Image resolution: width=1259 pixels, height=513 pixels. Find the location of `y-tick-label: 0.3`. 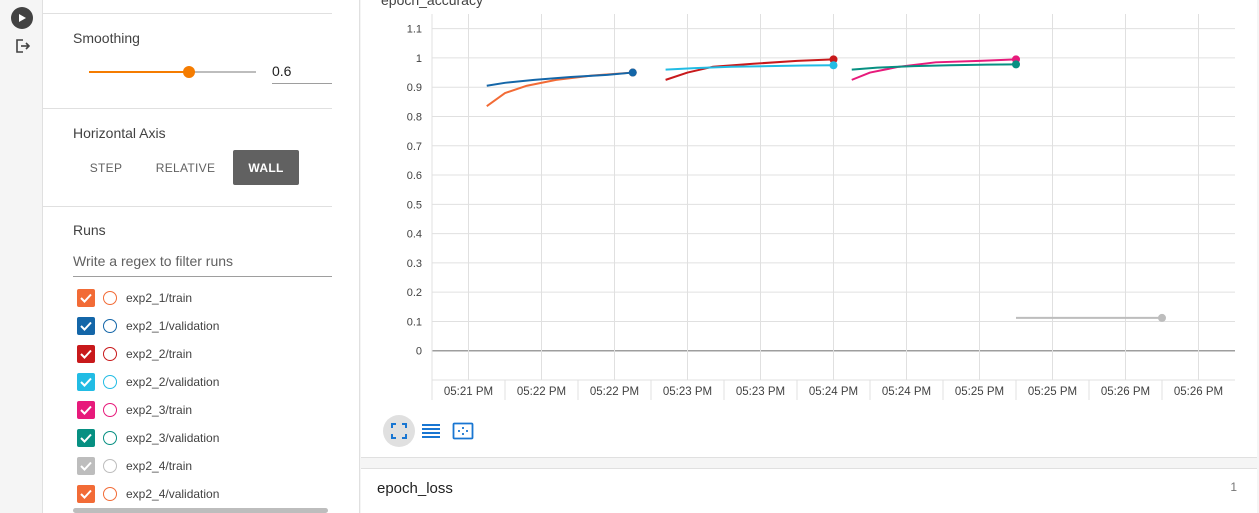

y-tick-label: 0.3 is located at coordinates (414, 264).